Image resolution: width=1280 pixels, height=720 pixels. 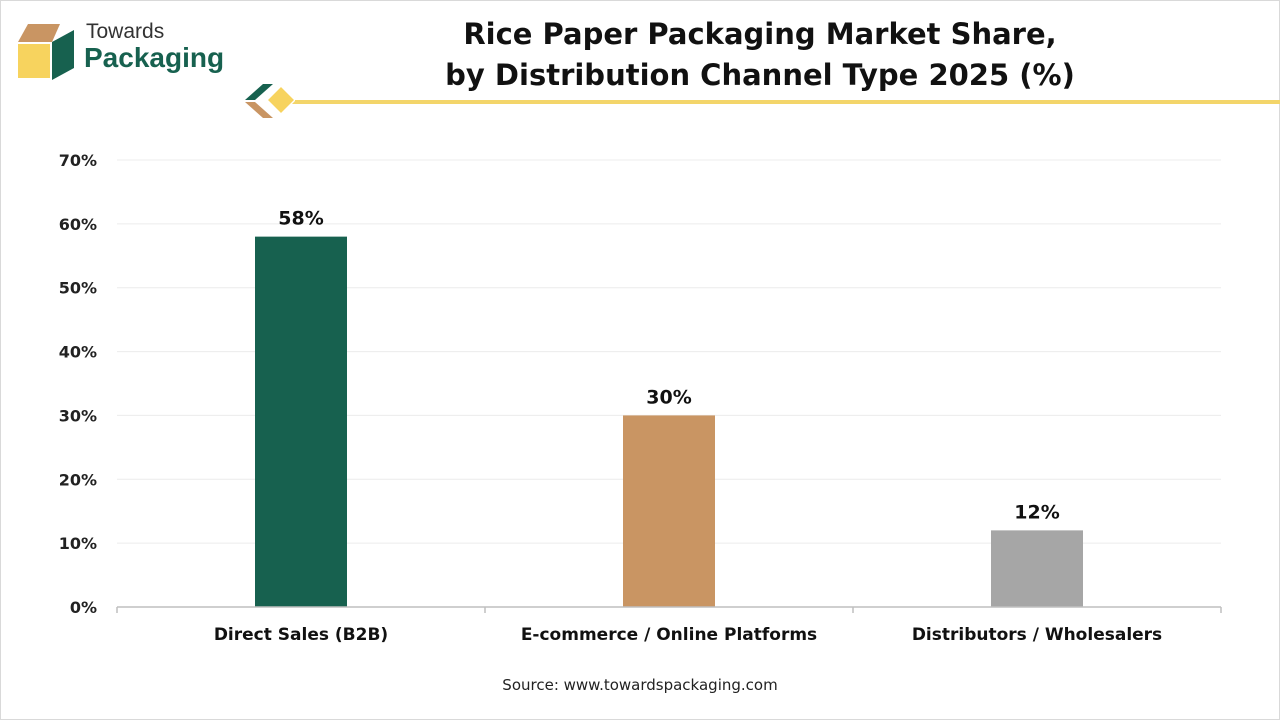 I want to click on y-tick-label: 10%, so click(x=78, y=543).